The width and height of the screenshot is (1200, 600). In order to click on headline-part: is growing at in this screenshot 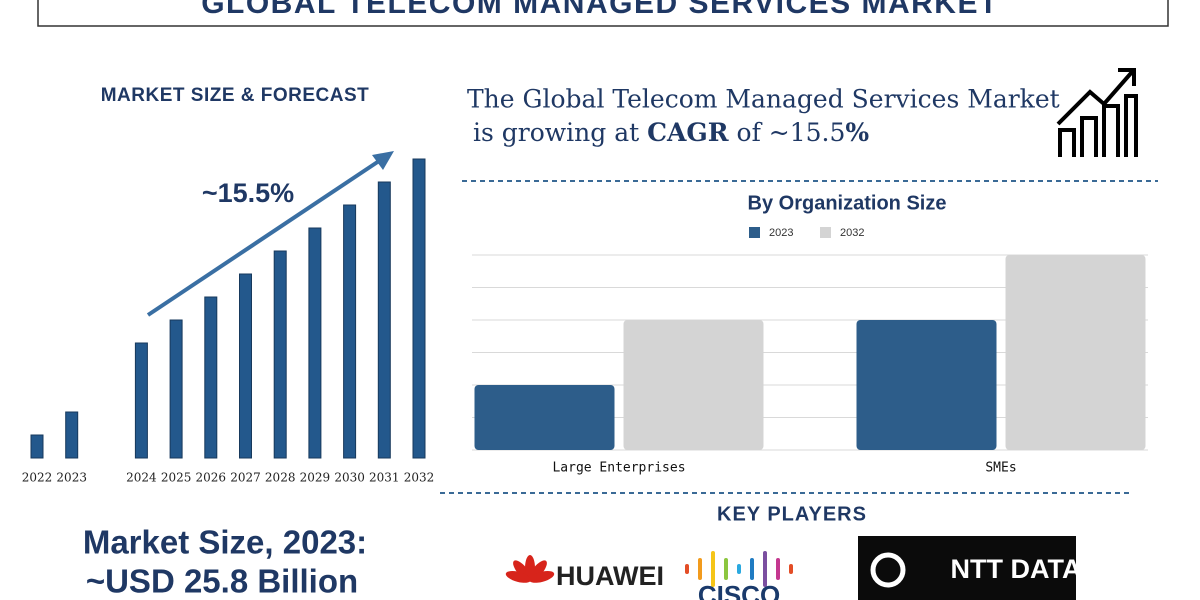, I will do `click(556, 132)`.